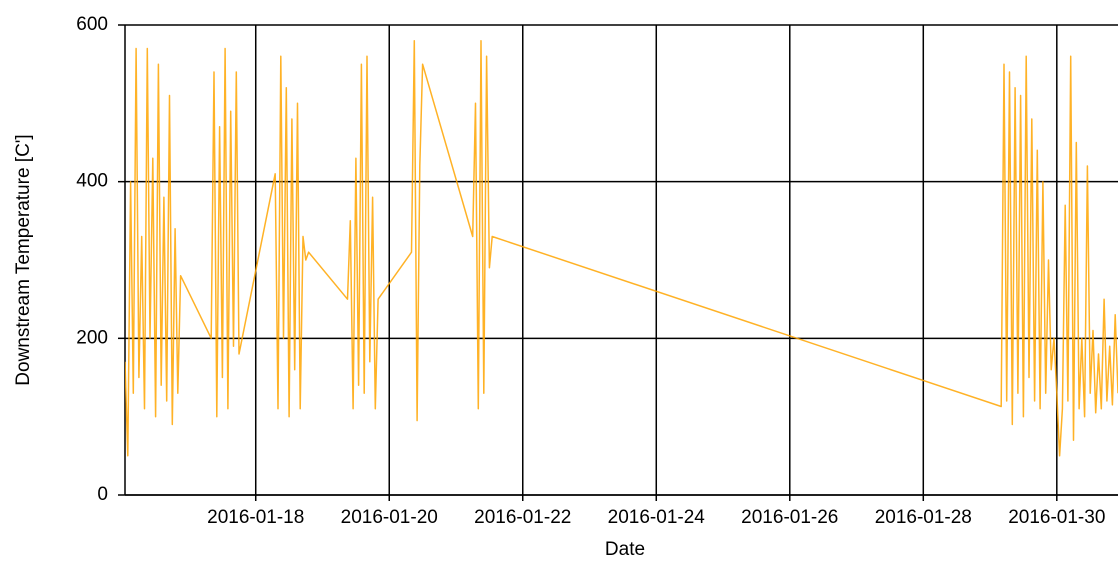  Describe the element at coordinates (92, 181) in the screenshot. I see `y-tick-label: 400` at that location.